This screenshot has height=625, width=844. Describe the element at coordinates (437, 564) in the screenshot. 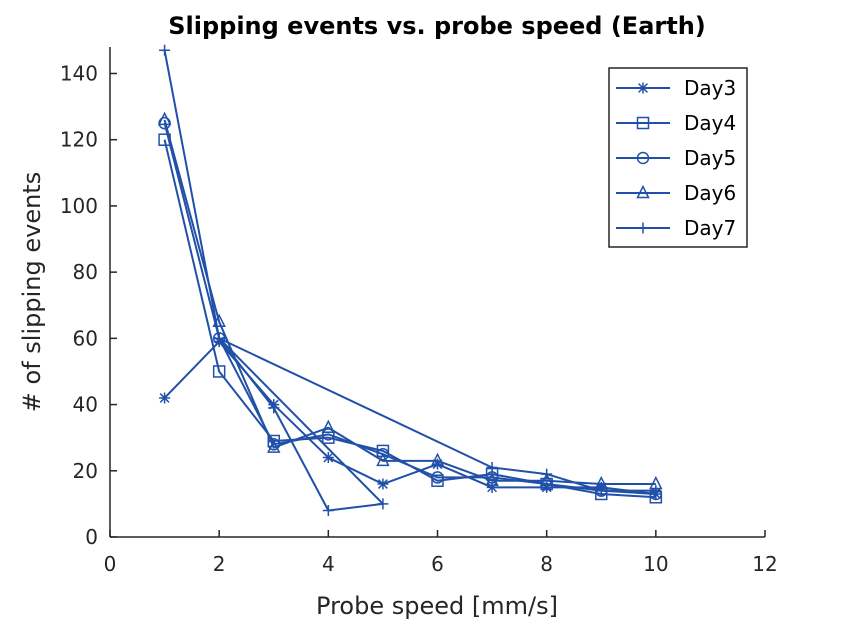

I see `x-tick-label: 6` at that location.